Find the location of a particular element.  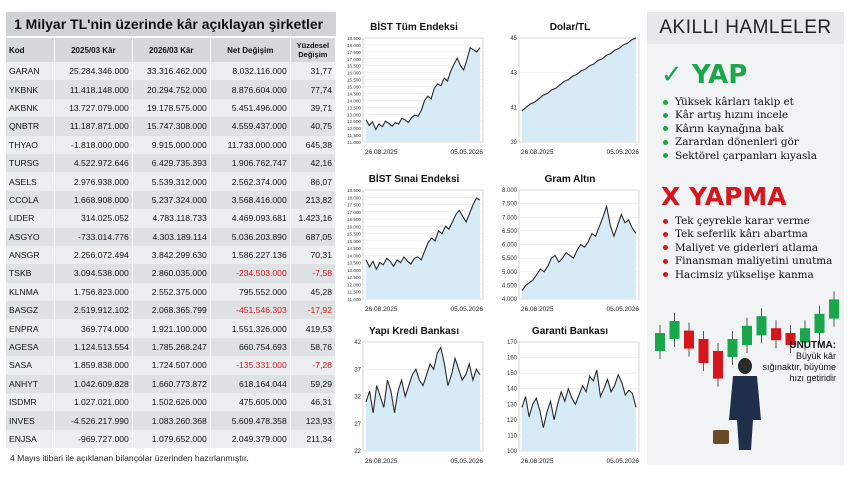

y-tick-label: 4.500 is located at coordinates (510, 286).